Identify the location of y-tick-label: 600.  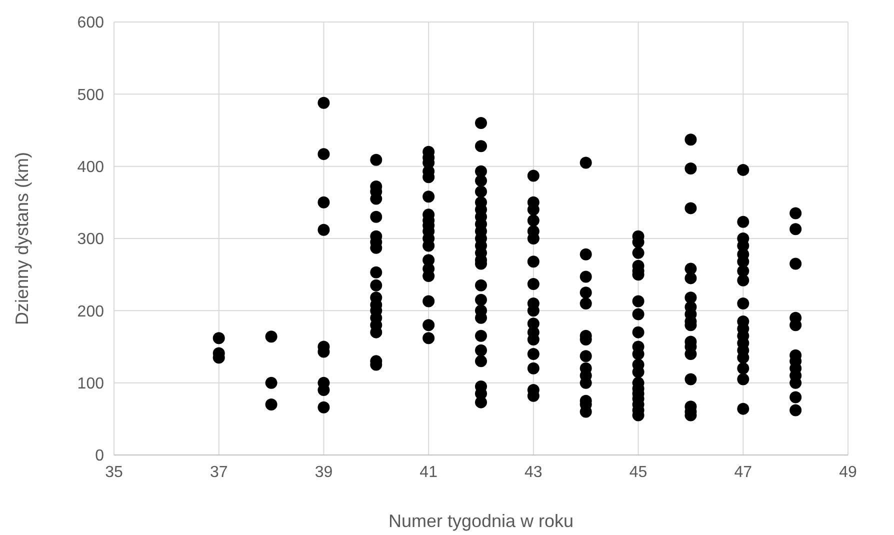
(90, 23).